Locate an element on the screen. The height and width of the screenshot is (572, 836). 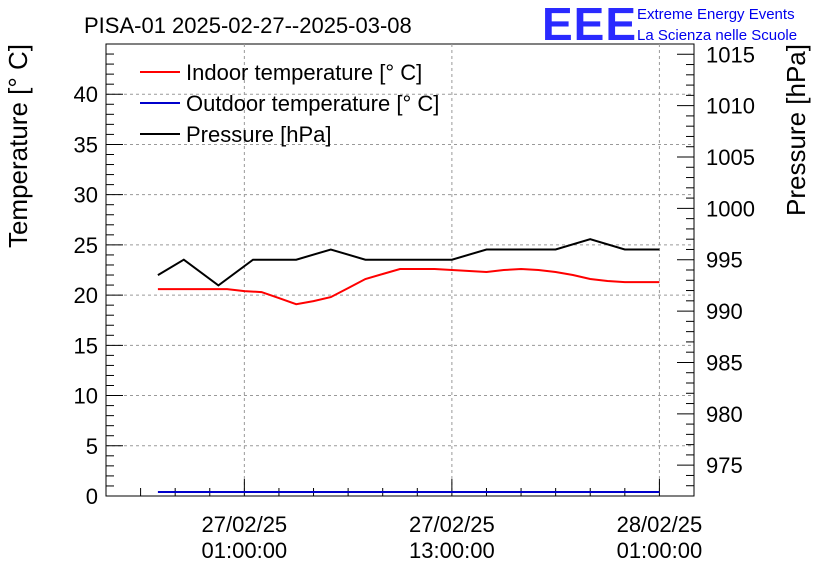
right-tick-label: 1005 is located at coordinates (730, 157).